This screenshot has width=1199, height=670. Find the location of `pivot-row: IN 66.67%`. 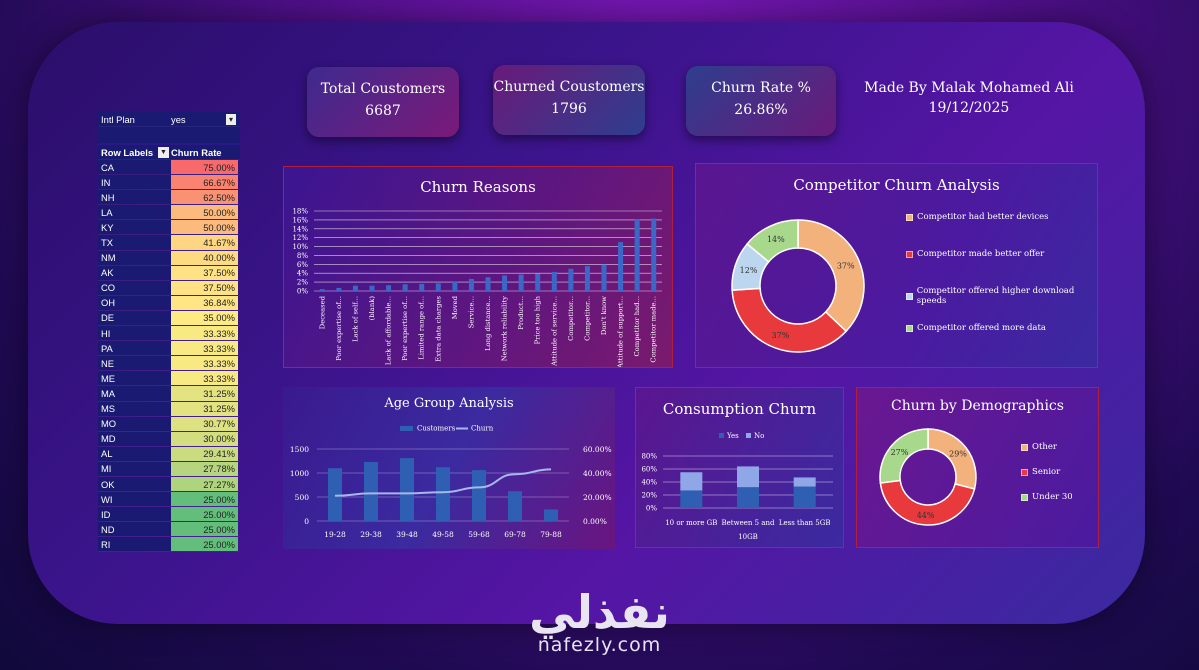

pivot-row: IN 66.67% is located at coordinates (169, 183).